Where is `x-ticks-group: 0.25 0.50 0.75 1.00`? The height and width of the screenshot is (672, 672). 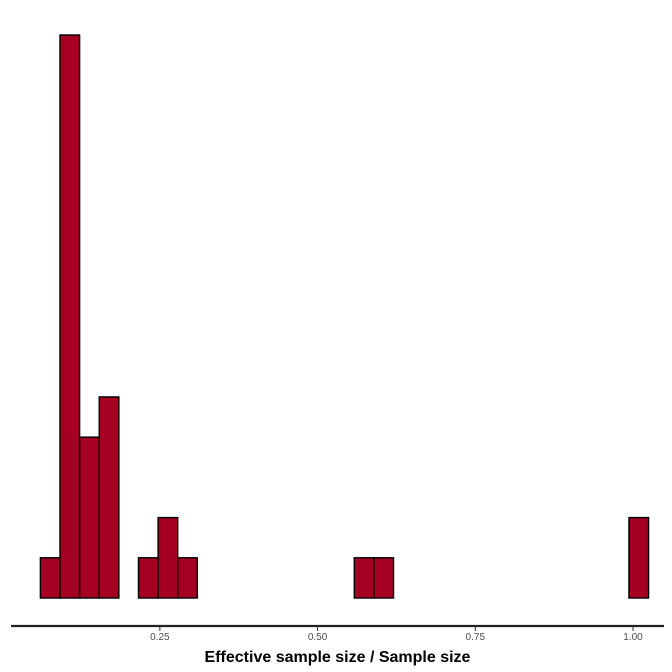 x-ticks-group: 0.25 0.50 0.75 1.00 is located at coordinates (396, 635).